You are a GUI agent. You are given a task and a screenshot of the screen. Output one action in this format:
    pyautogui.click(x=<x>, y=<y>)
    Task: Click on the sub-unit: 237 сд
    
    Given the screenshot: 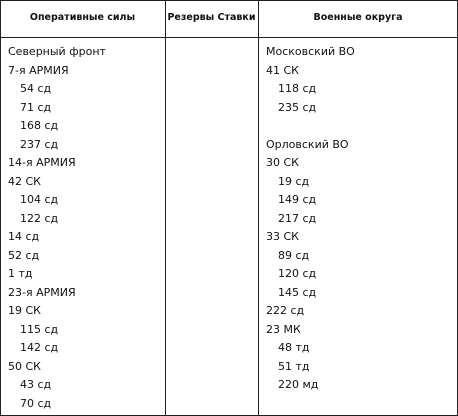 What is the action you would take?
    pyautogui.click(x=39, y=144)
    